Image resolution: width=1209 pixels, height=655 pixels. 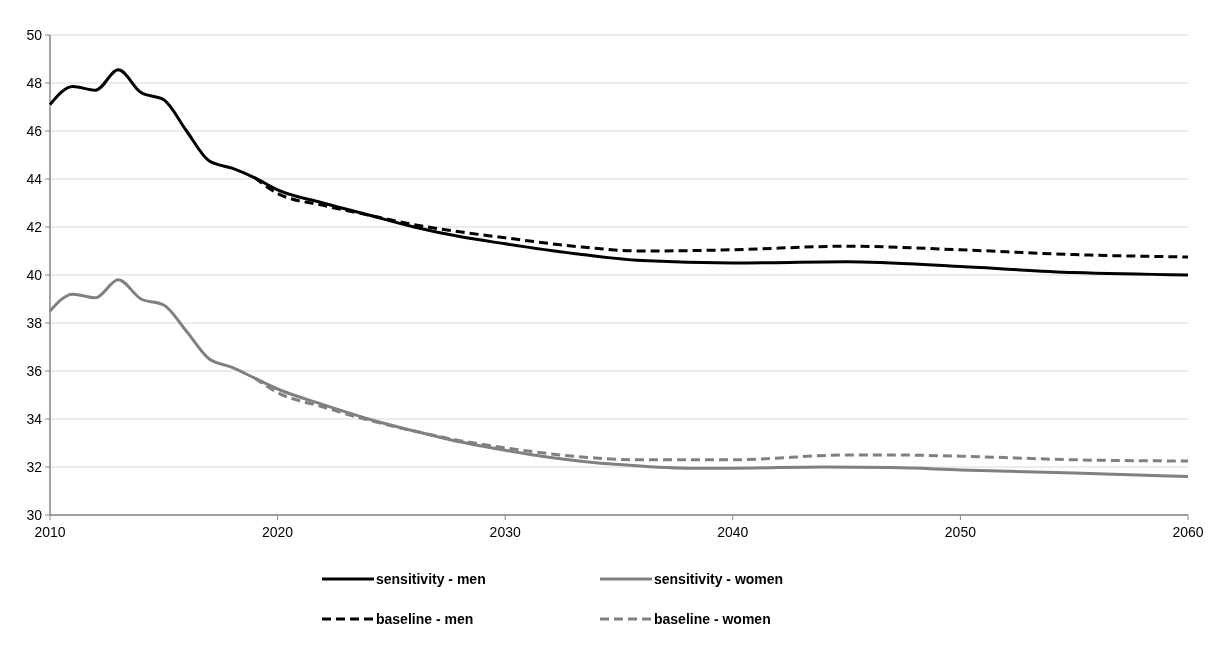 What do you see at coordinates (34, 83) in the screenshot?
I see `y-tick-label: 48` at bounding box center [34, 83].